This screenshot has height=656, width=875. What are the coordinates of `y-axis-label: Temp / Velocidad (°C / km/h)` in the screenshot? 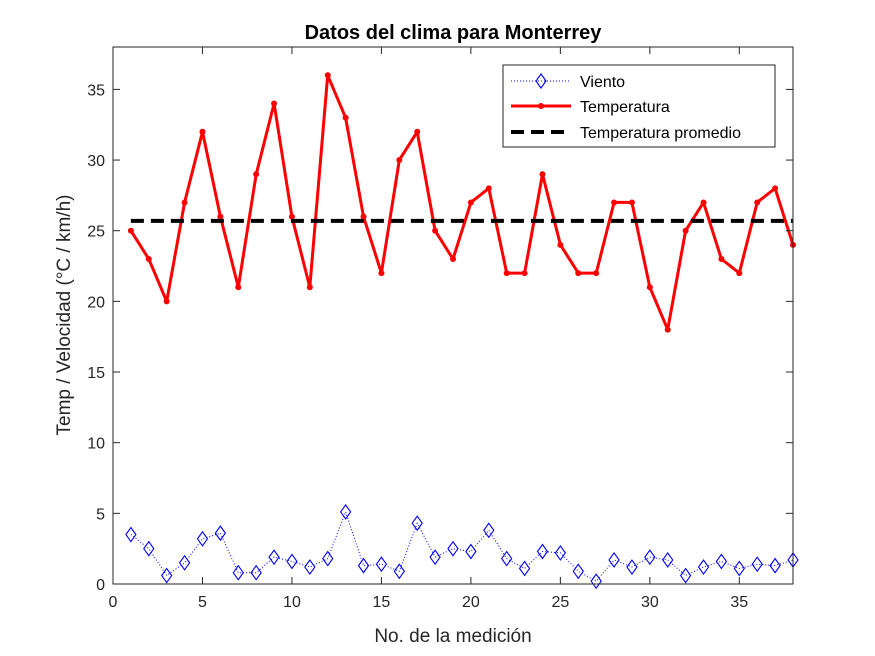 It's located at (64, 315).